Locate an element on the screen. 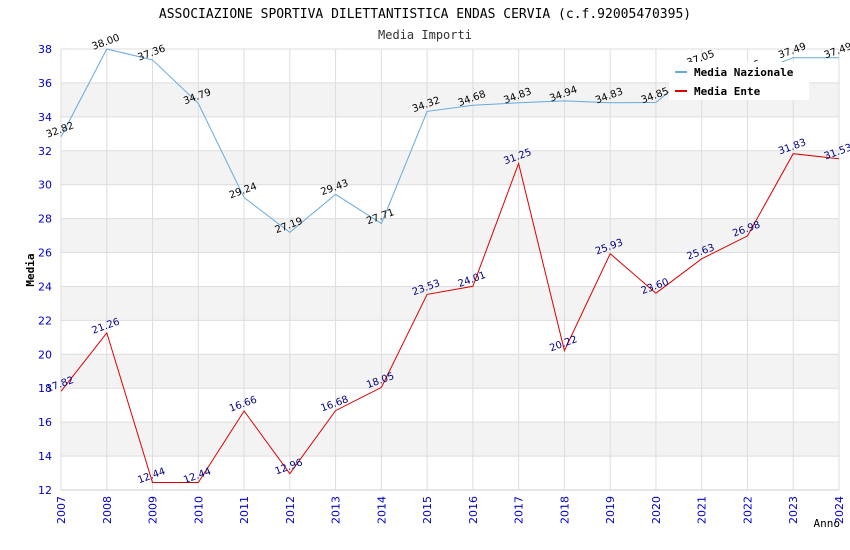 This screenshot has height=550, width=850. y-tick-label: 16 is located at coordinates (45, 422).